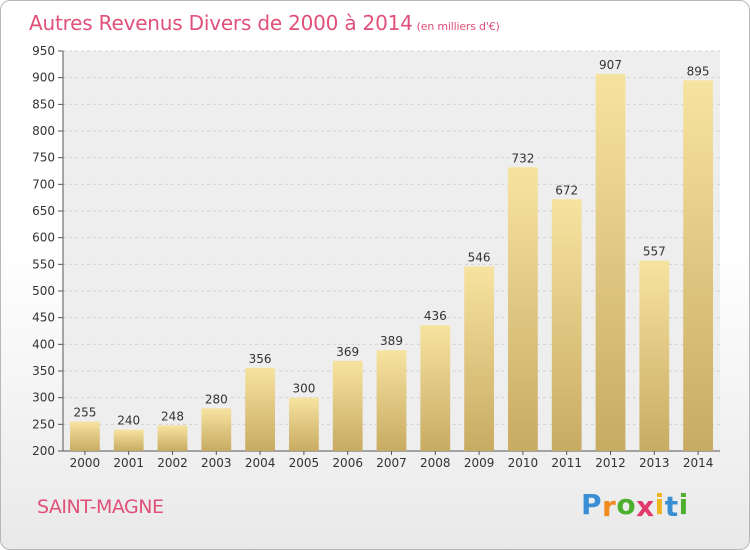 Image resolution: width=750 pixels, height=550 pixels. Describe the element at coordinates (610, 463) in the screenshot. I see `x-tick-label: 2012` at that location.